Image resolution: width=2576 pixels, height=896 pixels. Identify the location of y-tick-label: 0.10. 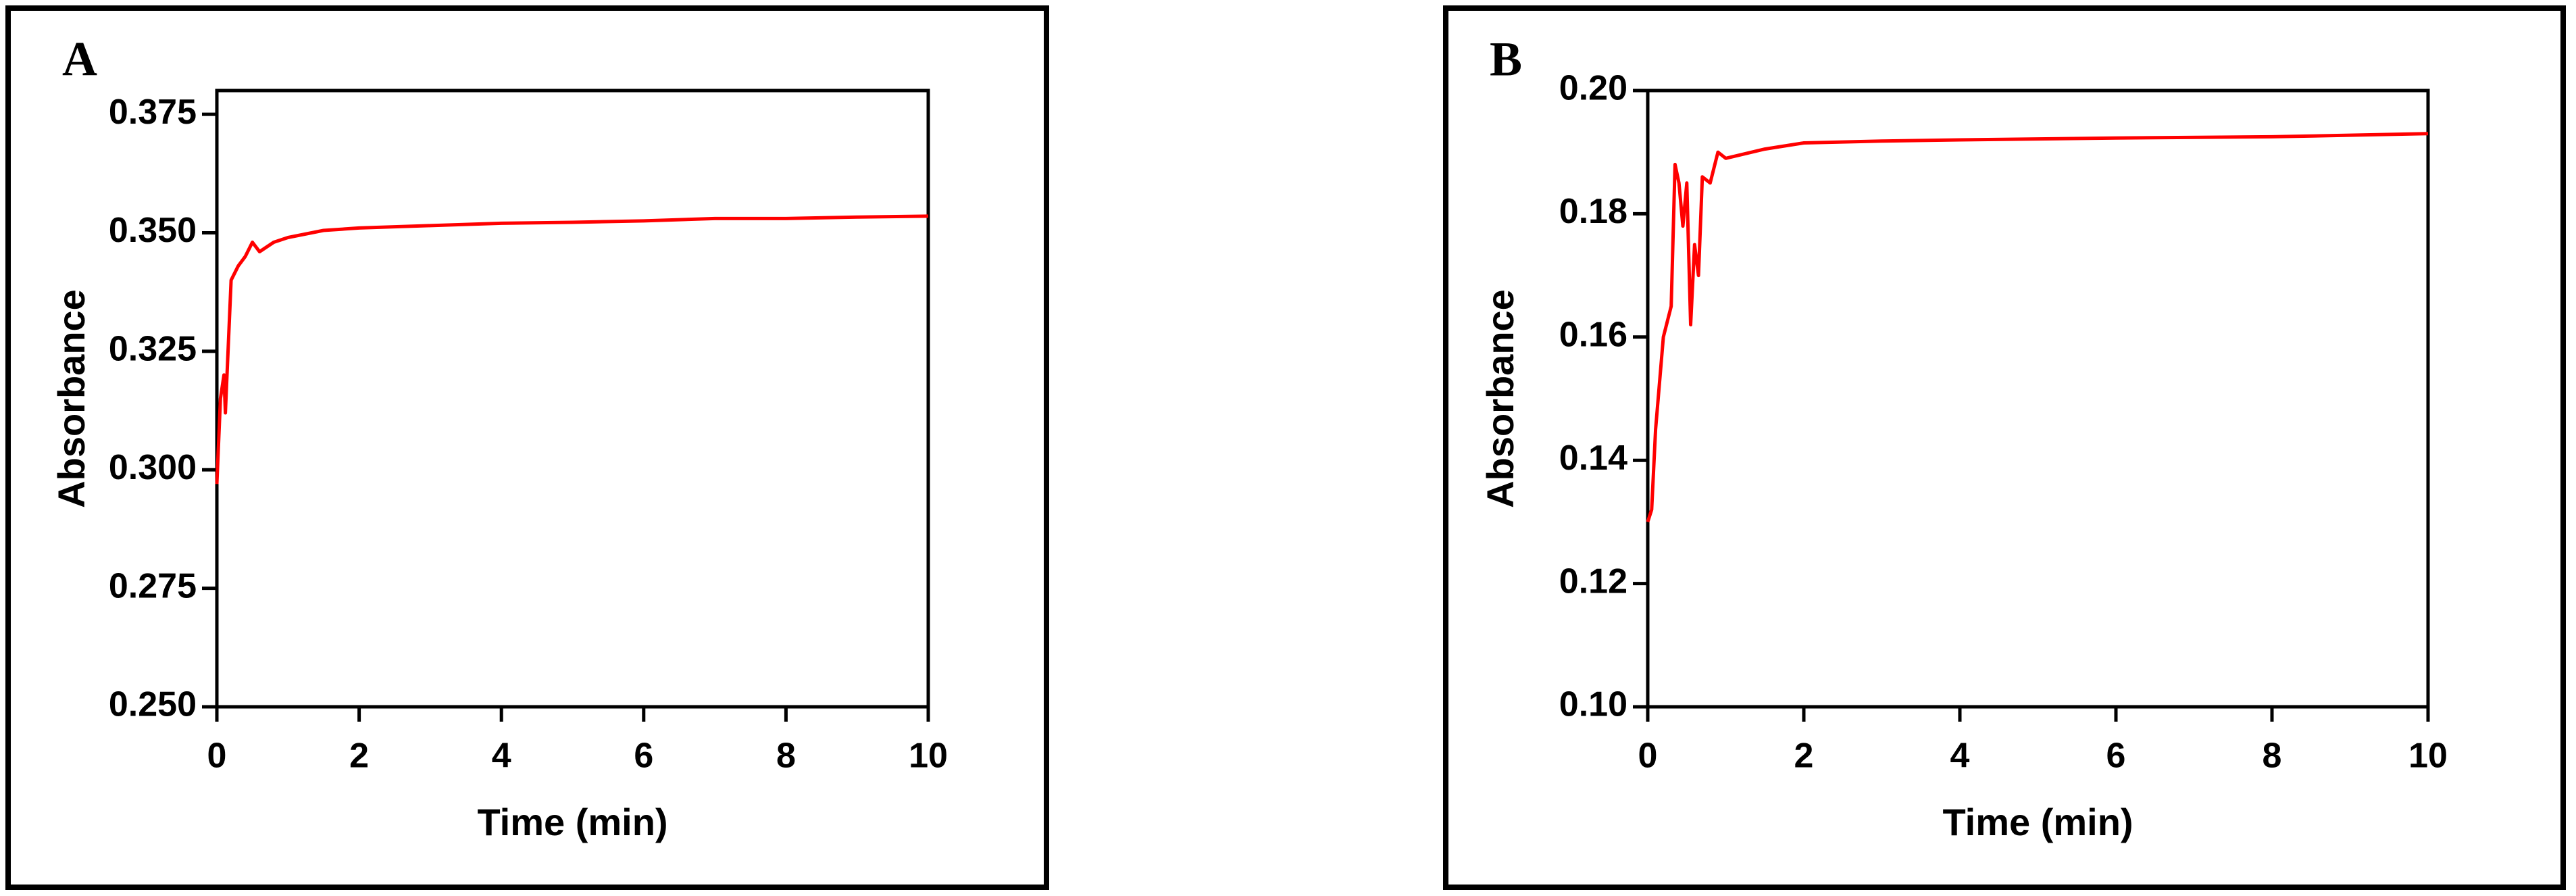
(1593, 704).